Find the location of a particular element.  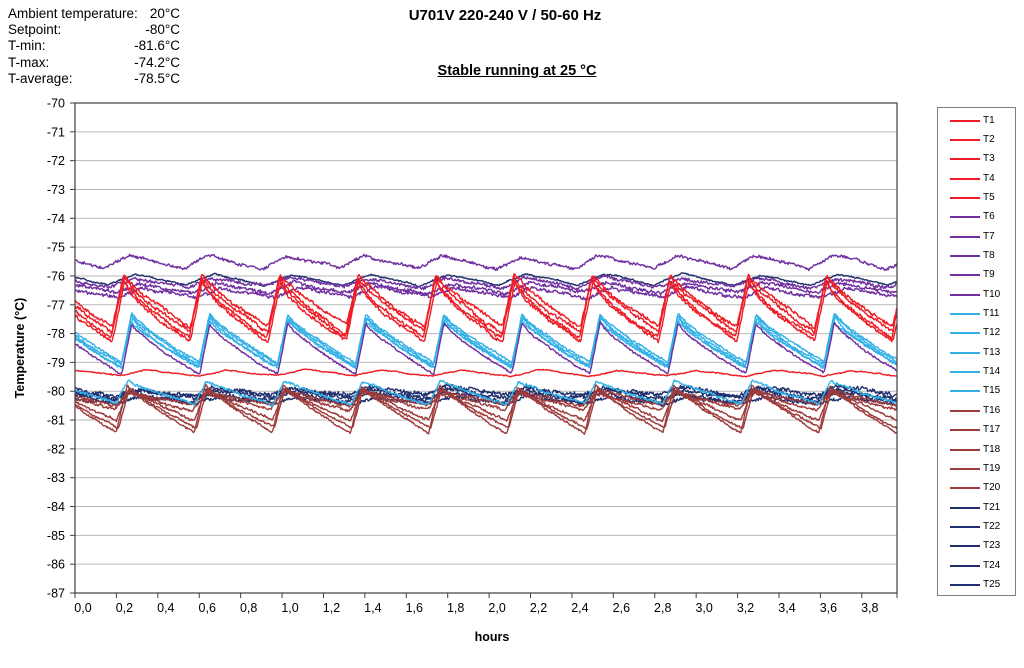

legend-item-T16: T16 is located at coordinates (976, 410).